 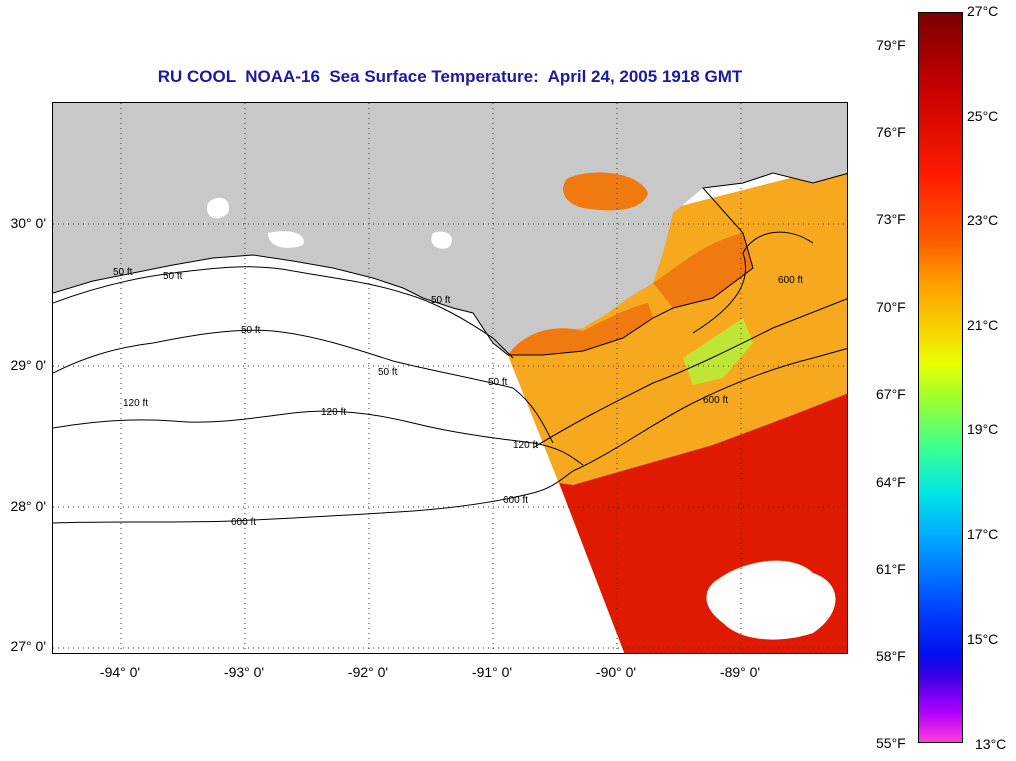 What do you see at coordinates (991, 744) in the screenshot?
I see `colorbar-celsius-label: 13°C` at bounding box center [991, 744].